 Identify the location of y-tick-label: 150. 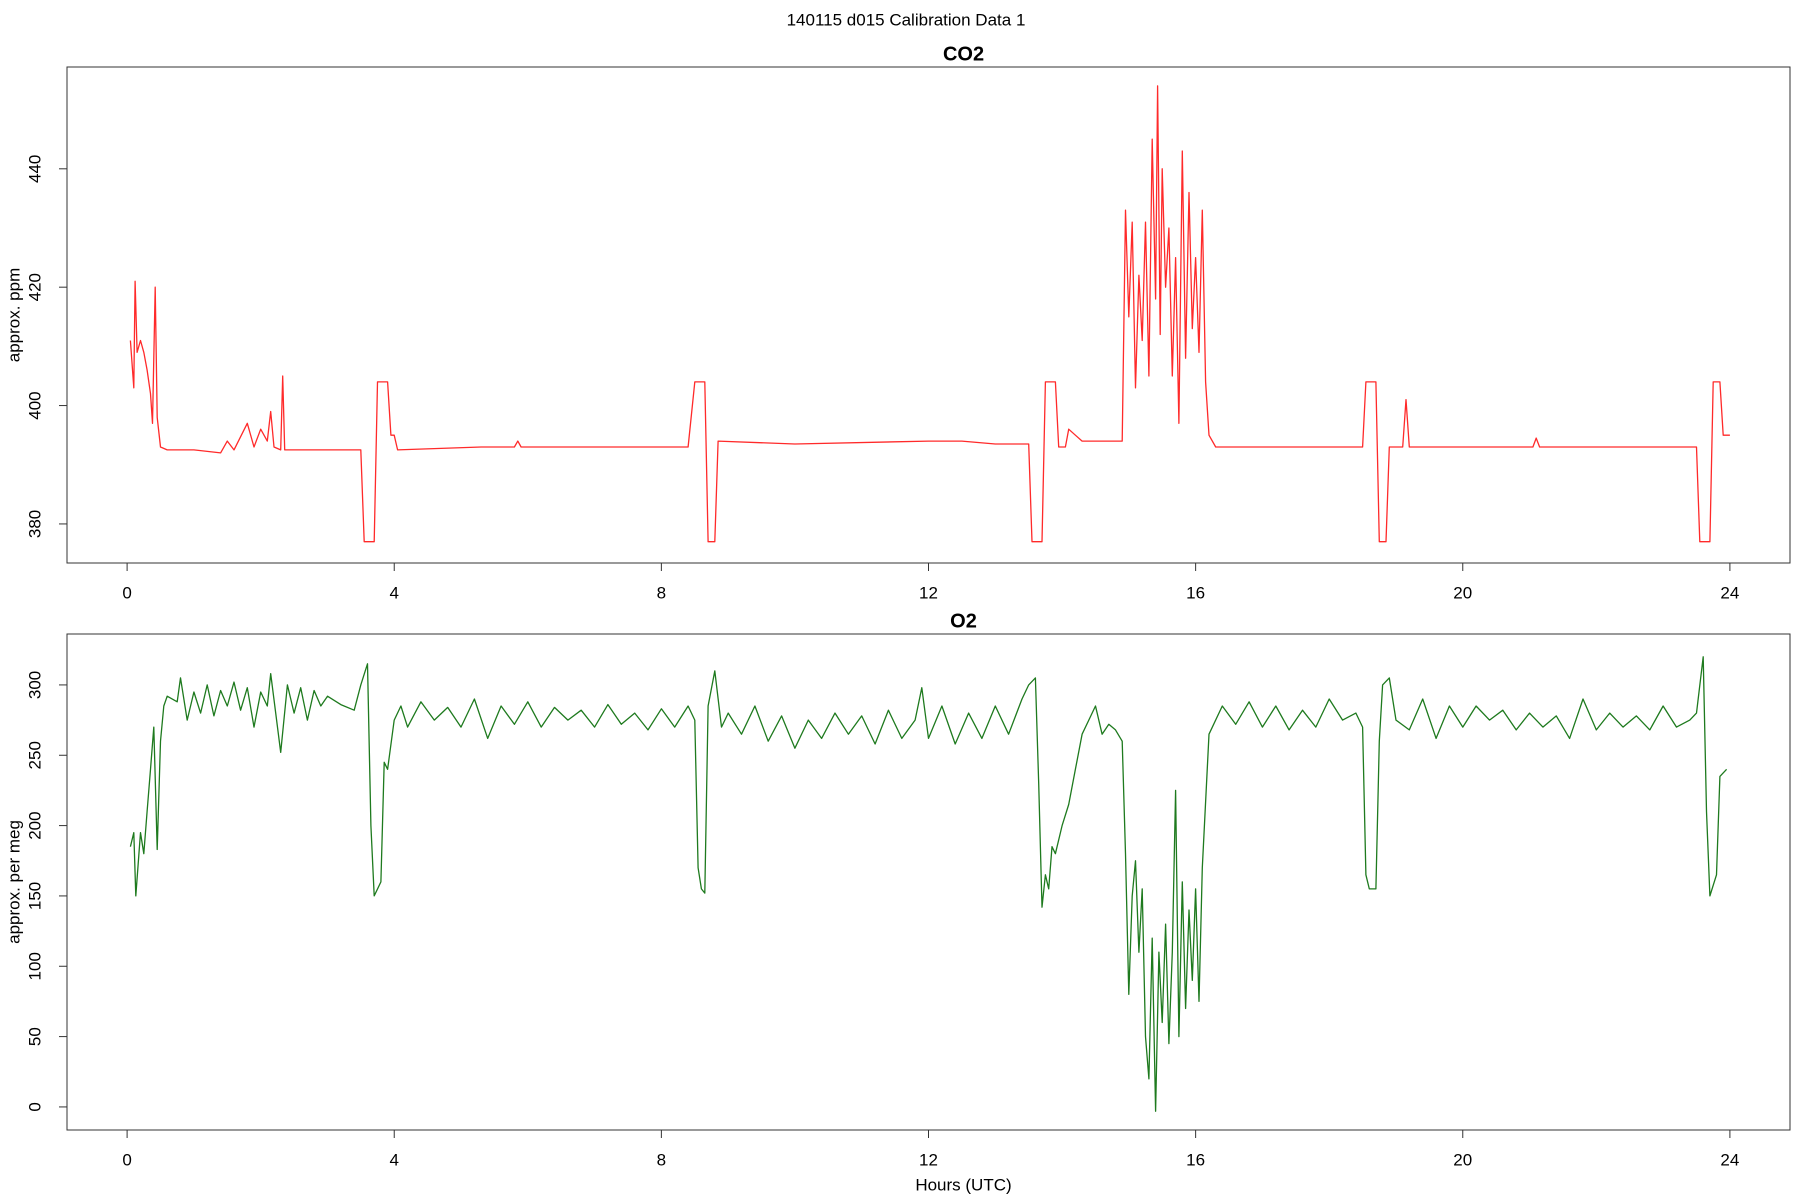
(34, 896).